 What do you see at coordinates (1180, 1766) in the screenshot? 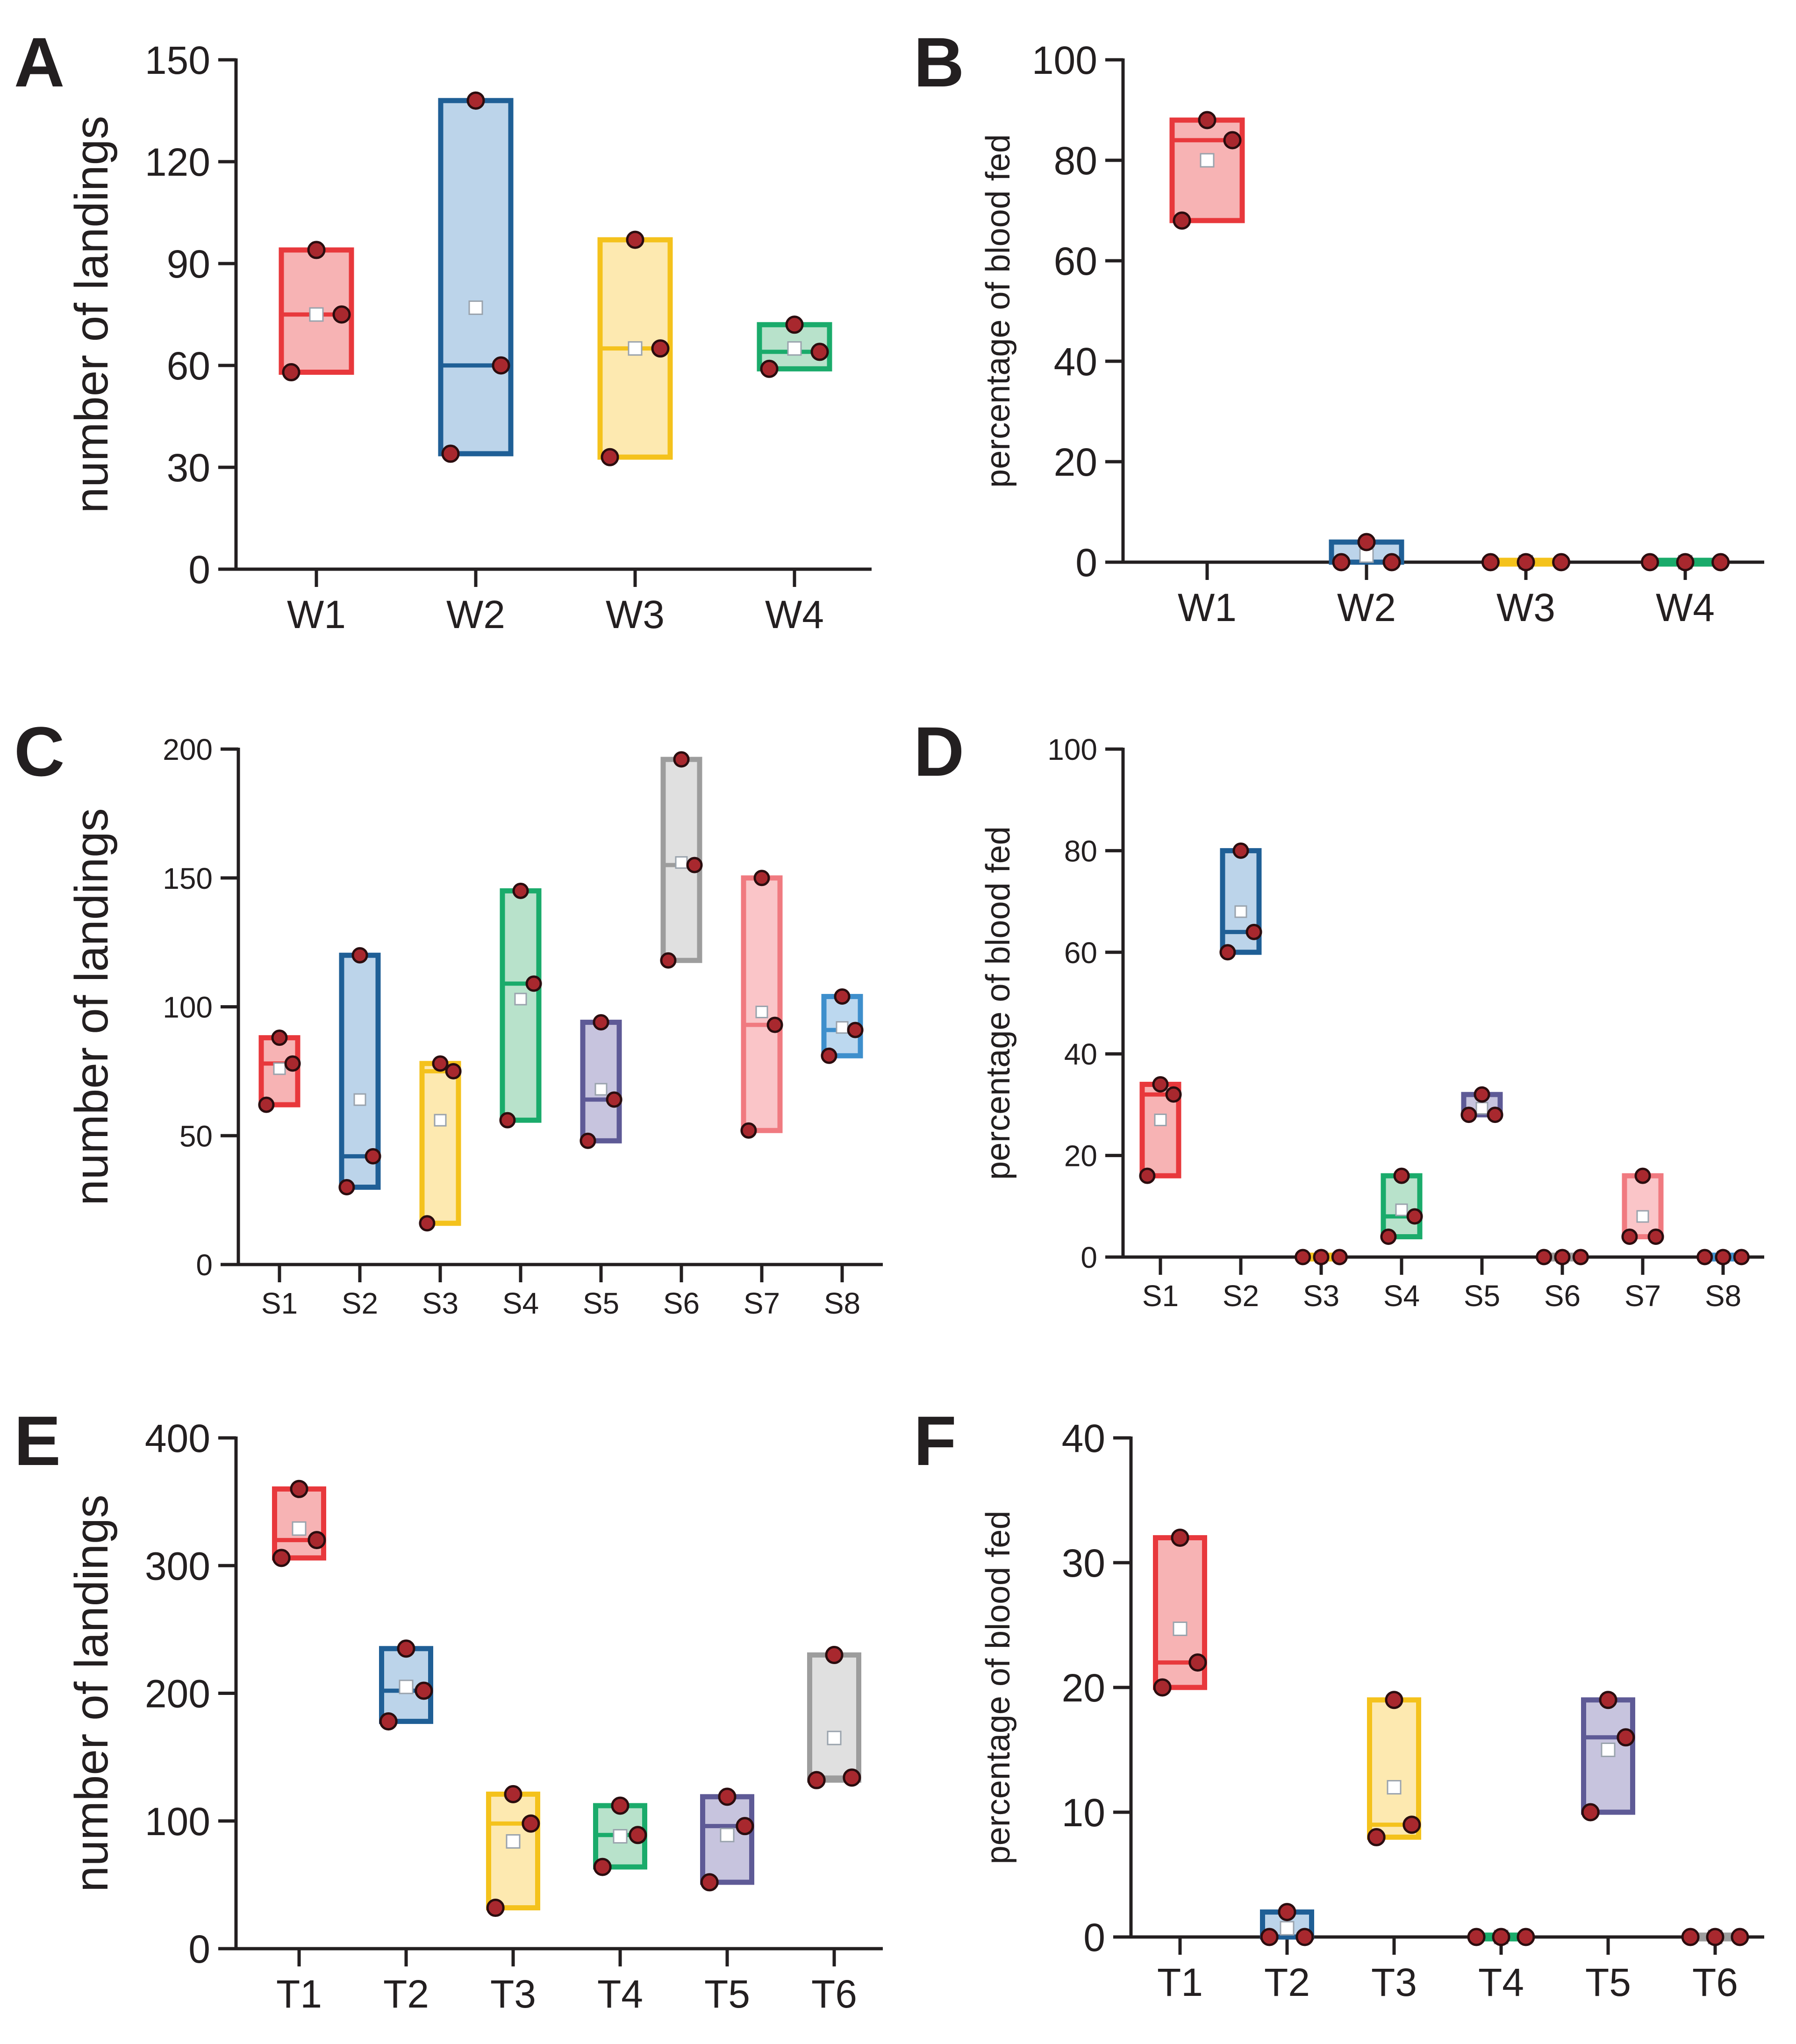
I see `box-t1: T1` at bounding box center [1180, 1766].